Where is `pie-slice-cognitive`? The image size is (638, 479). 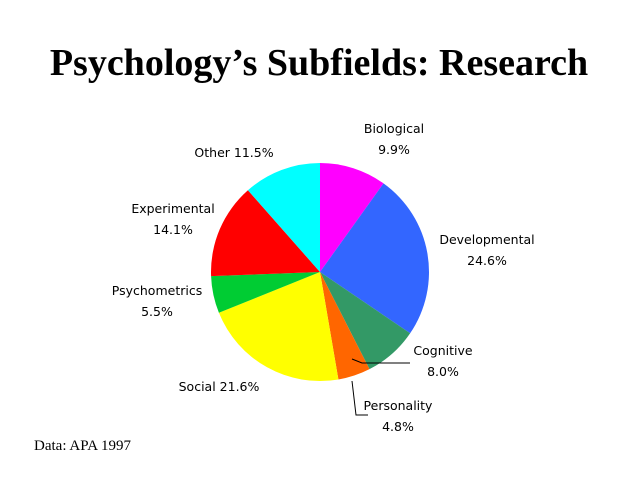 pie-slice-cognitive is located at coordinates (365, 321).